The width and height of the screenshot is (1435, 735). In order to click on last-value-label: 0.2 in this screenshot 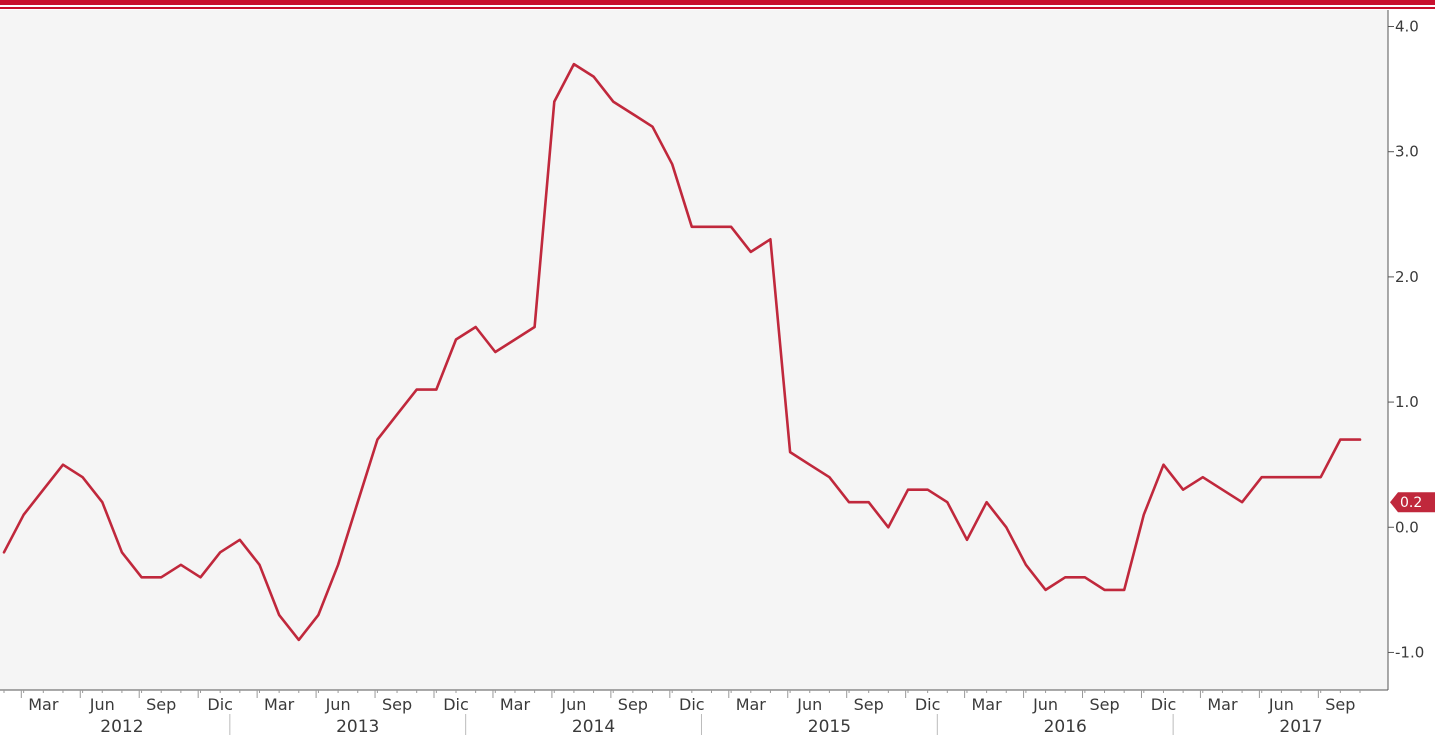, I will do `click(1411, 503)`.